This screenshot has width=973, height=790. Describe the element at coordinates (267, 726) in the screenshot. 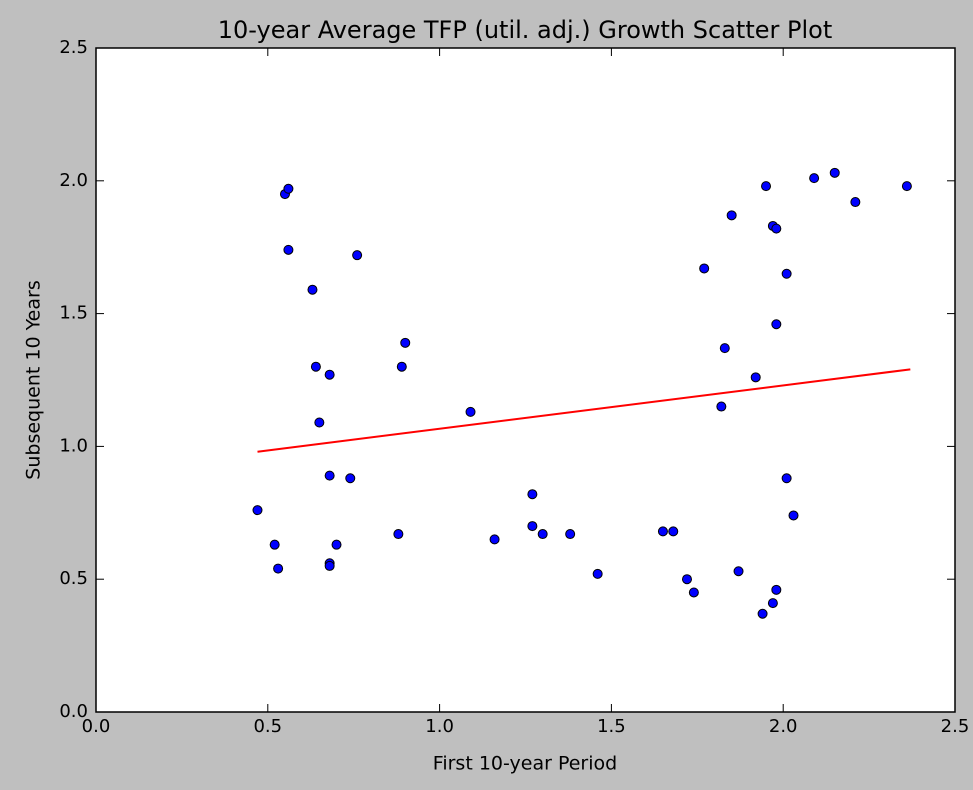

I see `x-tick-label: 0.5` at that location.